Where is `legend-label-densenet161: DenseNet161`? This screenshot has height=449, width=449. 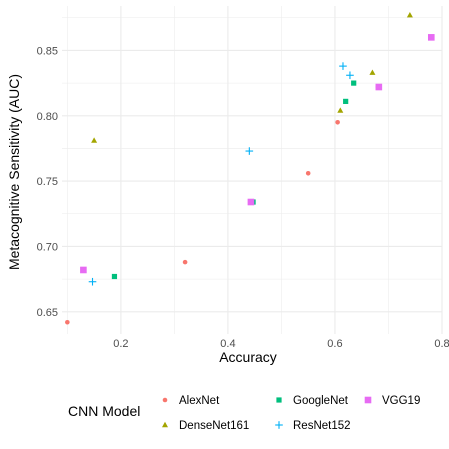 legend-label-densenet161: DenseNet161 is located at coordinates (214, 426).